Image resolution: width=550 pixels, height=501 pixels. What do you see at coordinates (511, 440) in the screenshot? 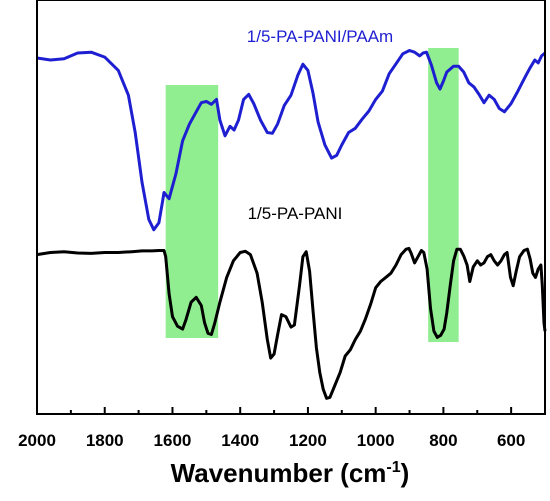
I see `x-tick-label-600: 600` at bounding box center [511, 440].